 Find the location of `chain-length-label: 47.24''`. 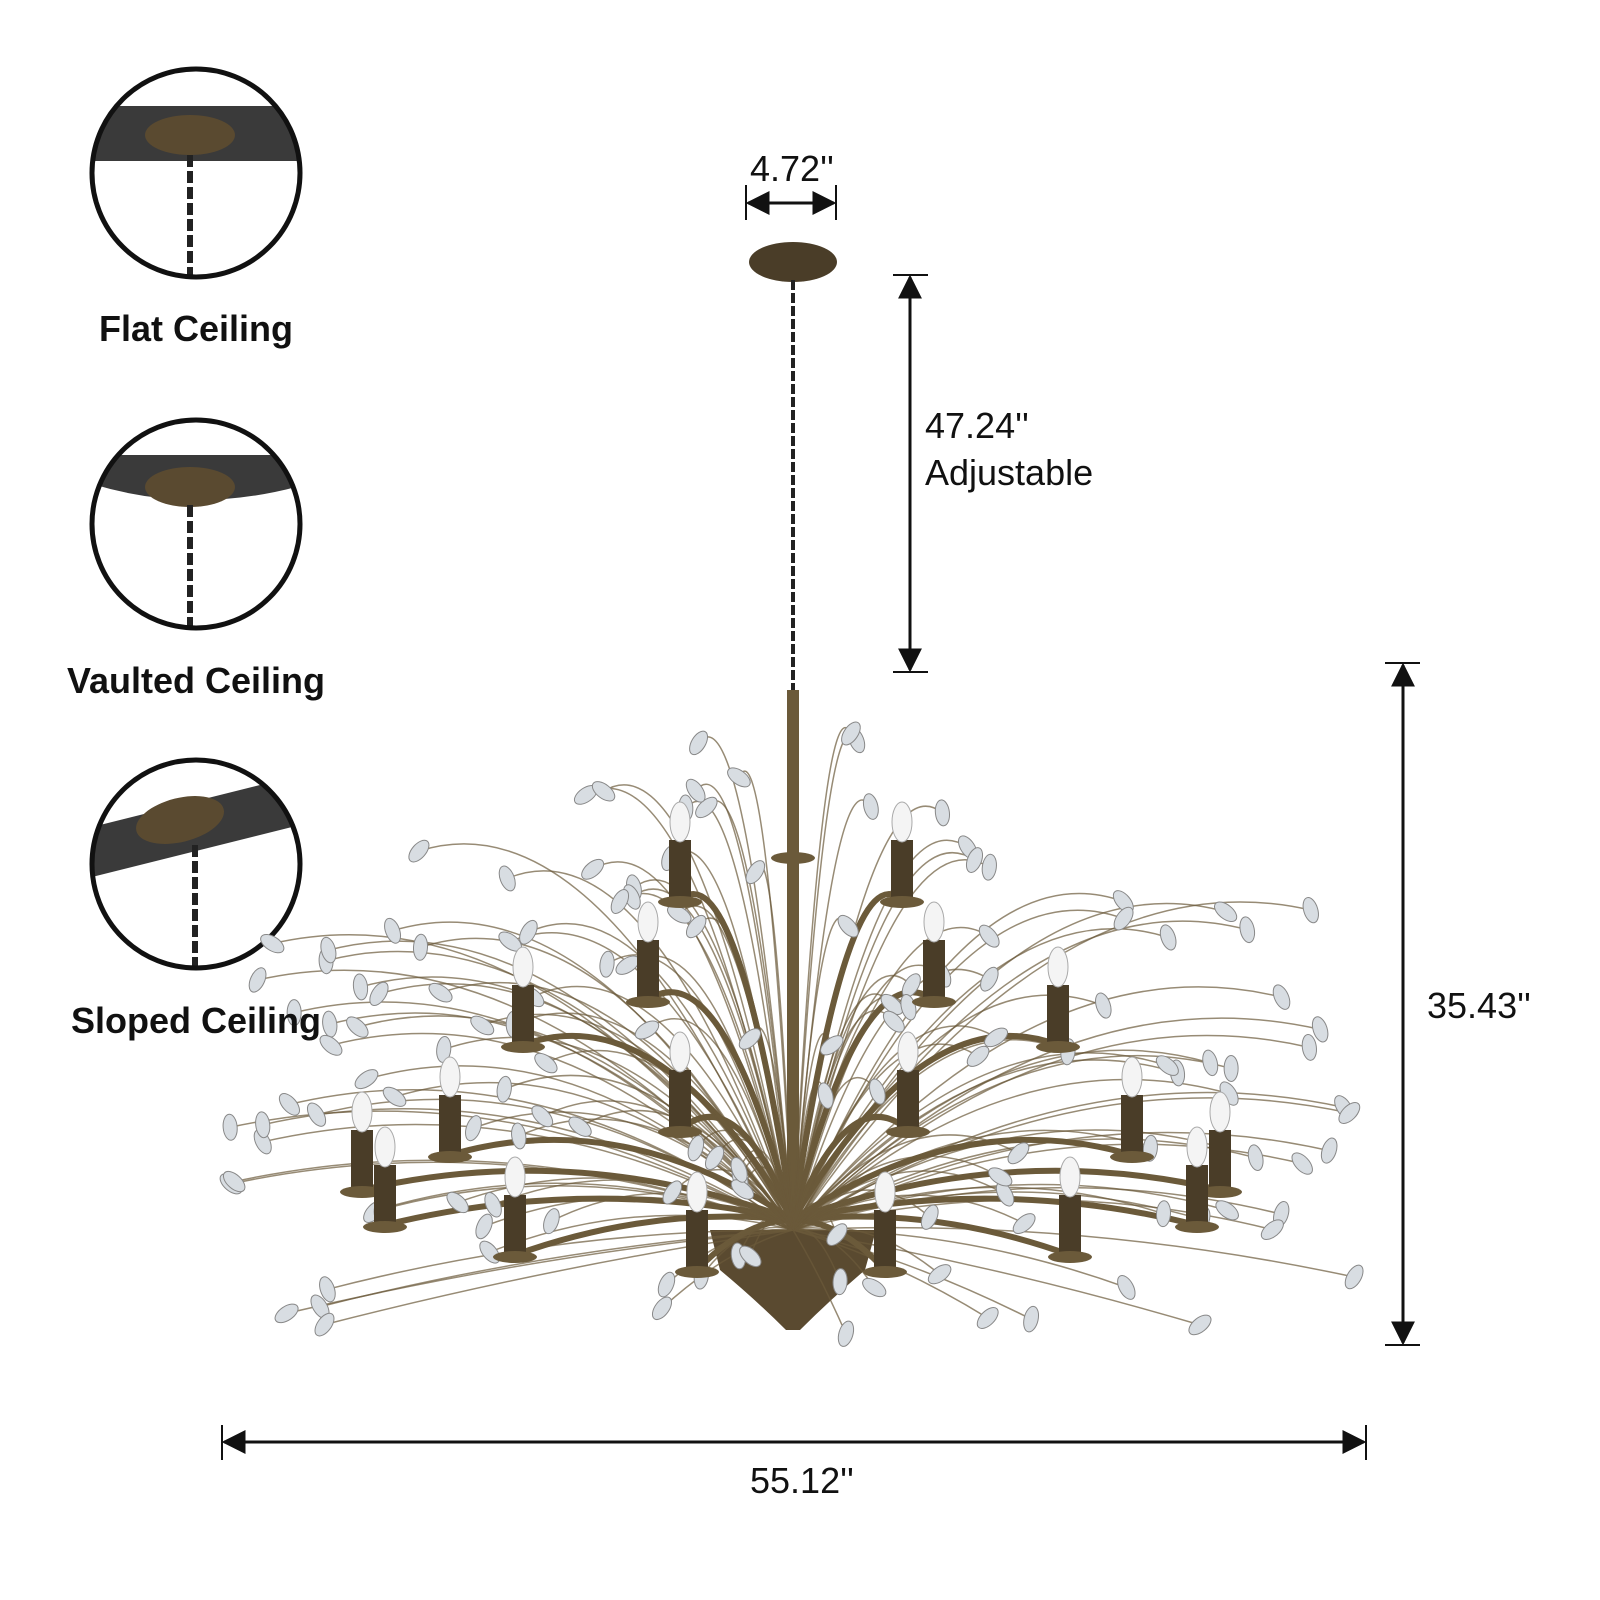

chain-length-label: 47.24'' is located at coordinates (977, 425).